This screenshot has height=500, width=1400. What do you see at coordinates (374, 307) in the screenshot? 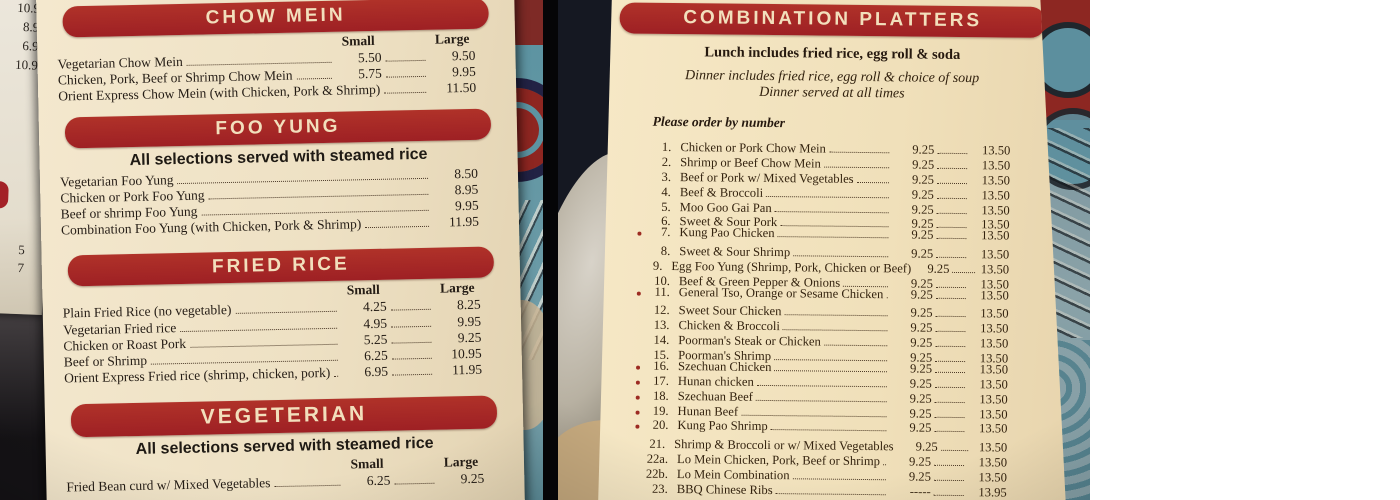
I see `item-price-small: 4.25` at bounding box center [374, 307].